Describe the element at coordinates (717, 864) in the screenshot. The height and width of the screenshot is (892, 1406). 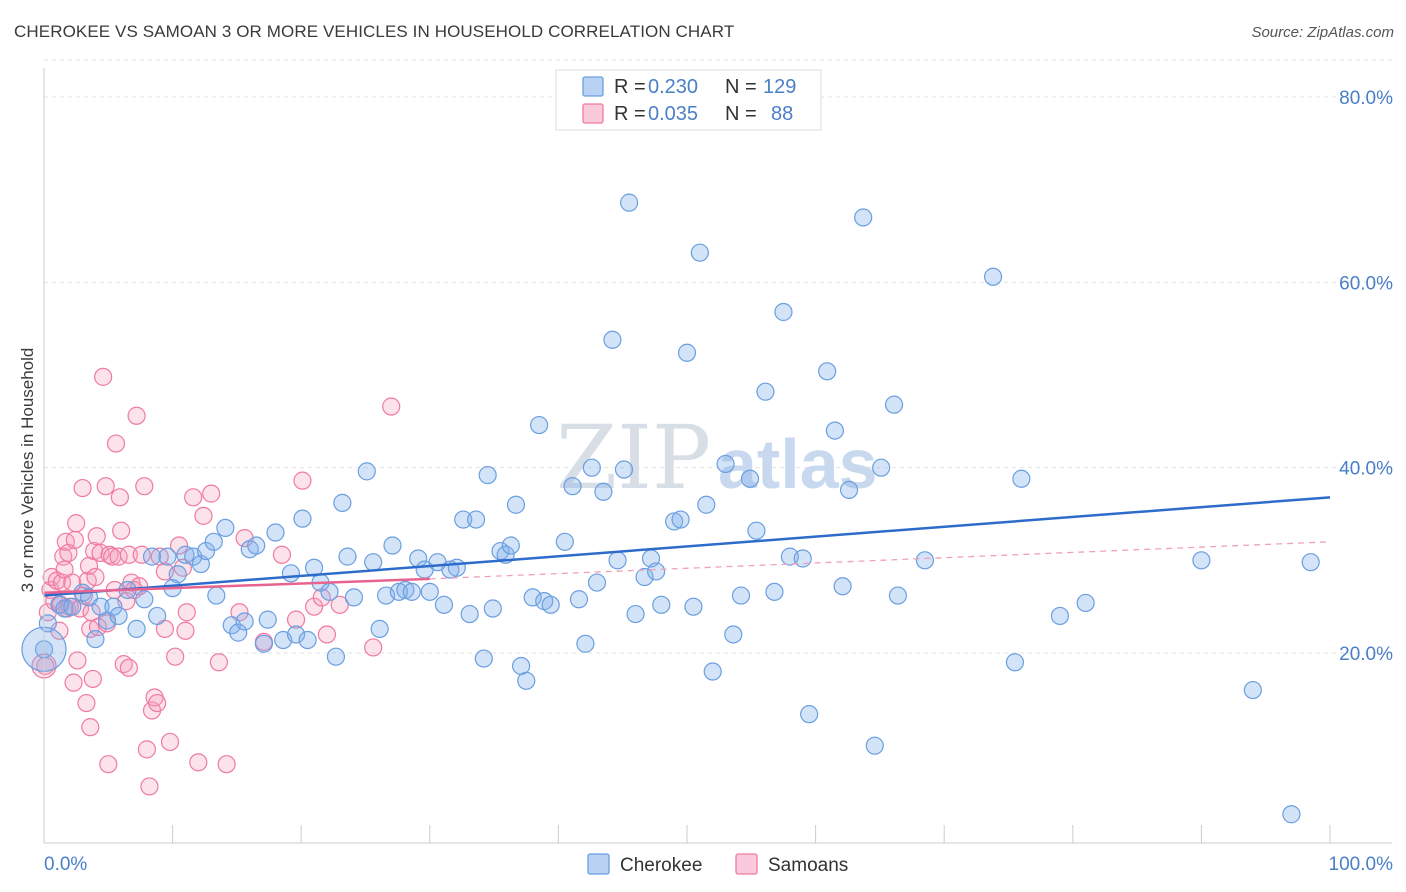
I see `legend: Cherokee Samoans` at that location.